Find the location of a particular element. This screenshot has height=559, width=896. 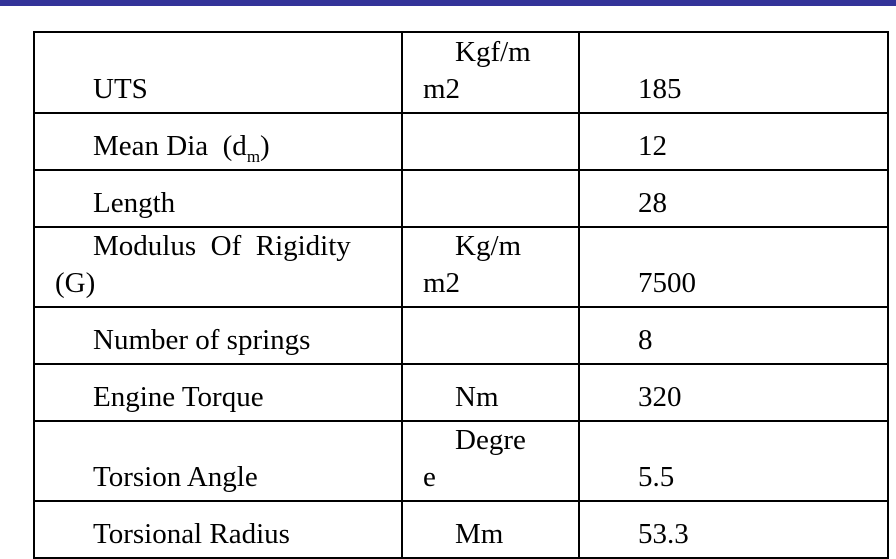

value-label: 8 is located at coordinates (645, 340).